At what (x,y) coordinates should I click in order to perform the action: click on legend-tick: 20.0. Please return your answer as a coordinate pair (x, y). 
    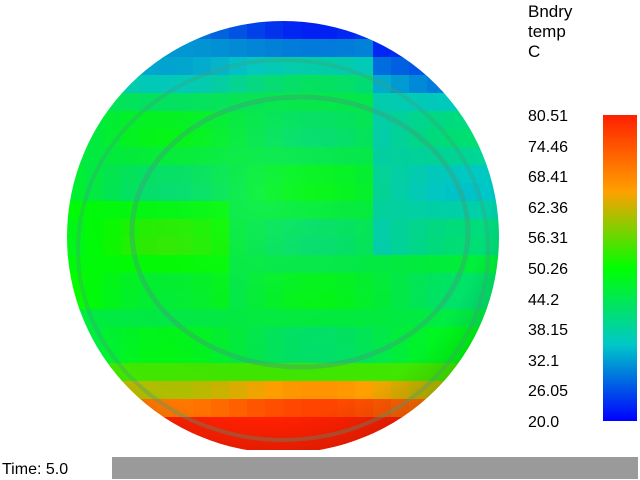
    Looking at the image, I should click on (544, 422).